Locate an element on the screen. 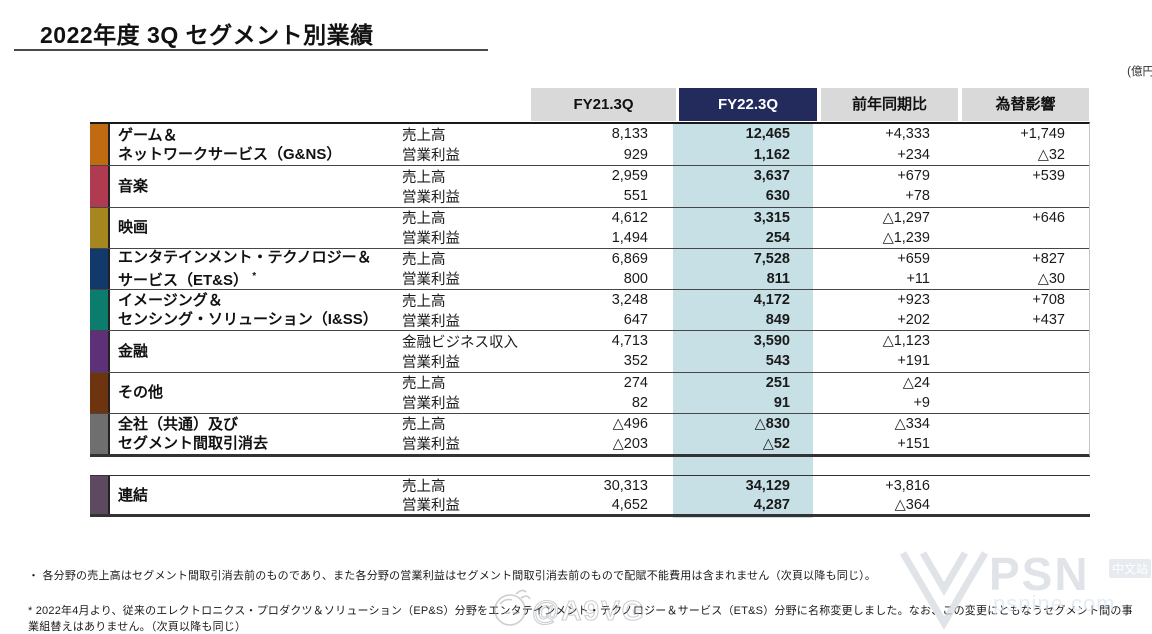 The height and width of the screenshot is (634, 1152). sales-row: 売上高 6,869 7,528 +659 +827 is located at coordinates (745, 259).